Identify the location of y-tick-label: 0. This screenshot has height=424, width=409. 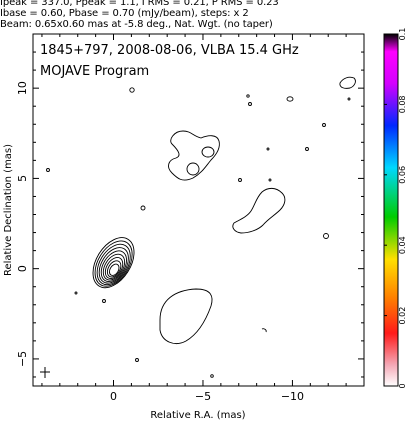
(22, 268).